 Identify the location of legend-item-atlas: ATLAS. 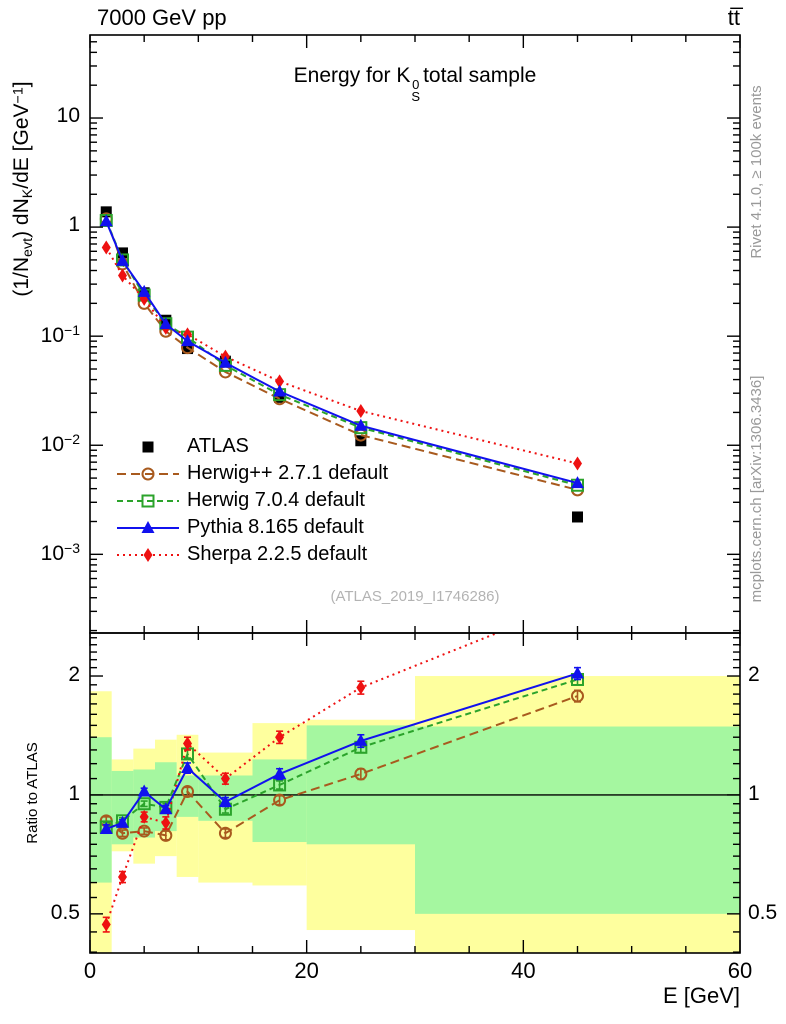
(218, 446).